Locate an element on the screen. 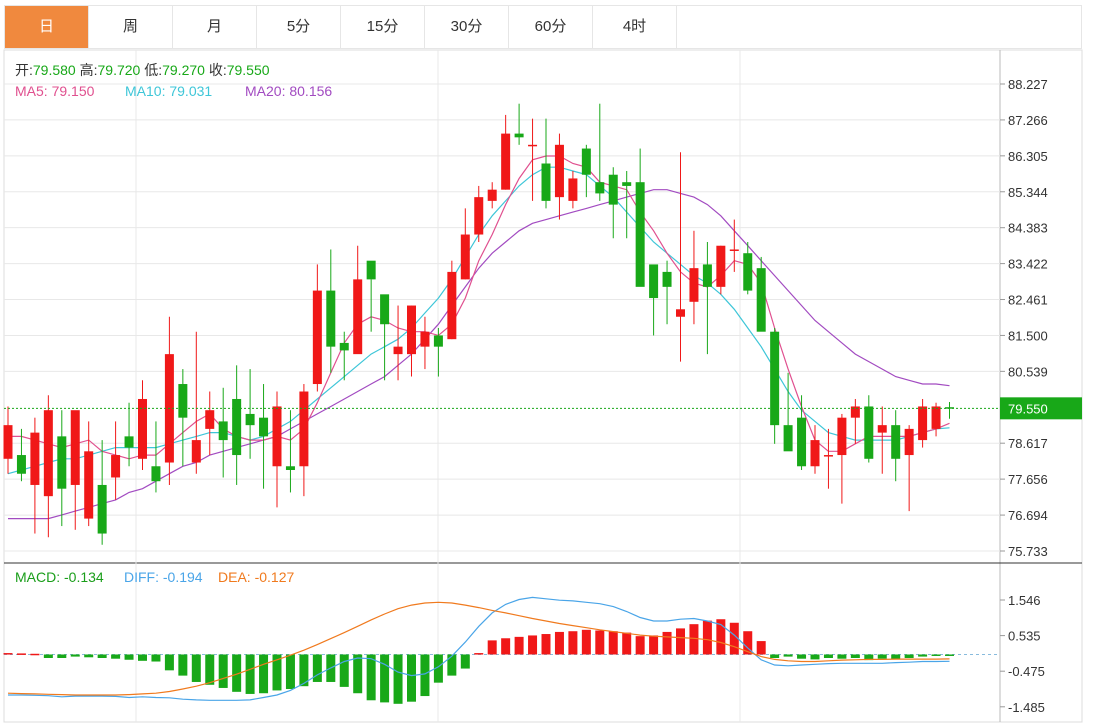 Image resolution: width=1099 pixels, height=724 pixels. period-tabs: 日周月 5分 15分 30分 60分 4时 is located at coordinates (543, 27).